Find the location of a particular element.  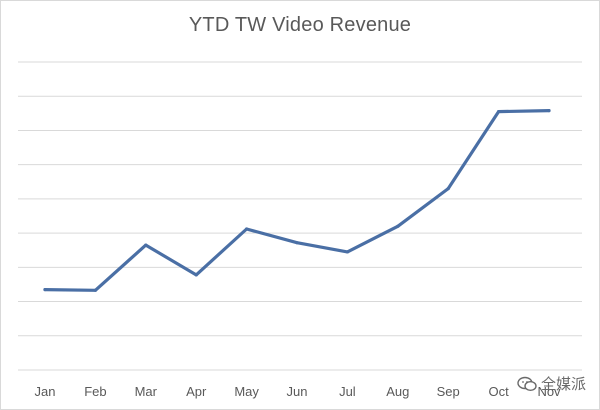

data-point-jun is located at coordinates (297, 243).